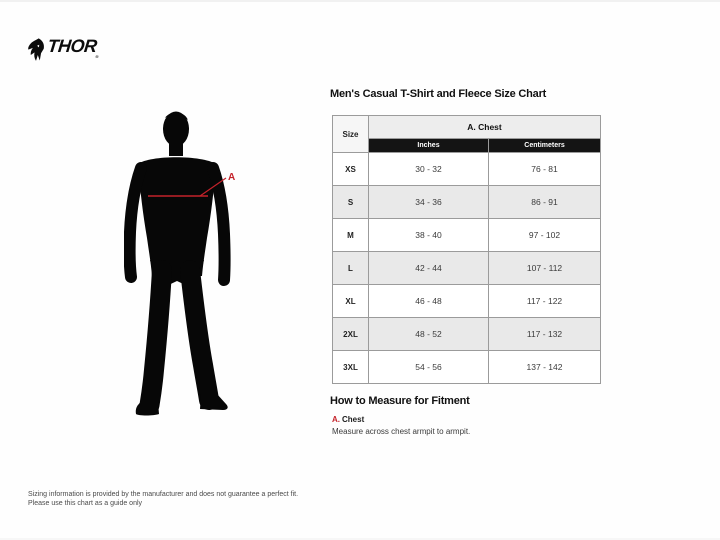 The height and width of the screenshot is (540, 720). Describe the element at coordinates (428, 301) in the screenshot. I see `inches-cell: 46 - 48` at that location.